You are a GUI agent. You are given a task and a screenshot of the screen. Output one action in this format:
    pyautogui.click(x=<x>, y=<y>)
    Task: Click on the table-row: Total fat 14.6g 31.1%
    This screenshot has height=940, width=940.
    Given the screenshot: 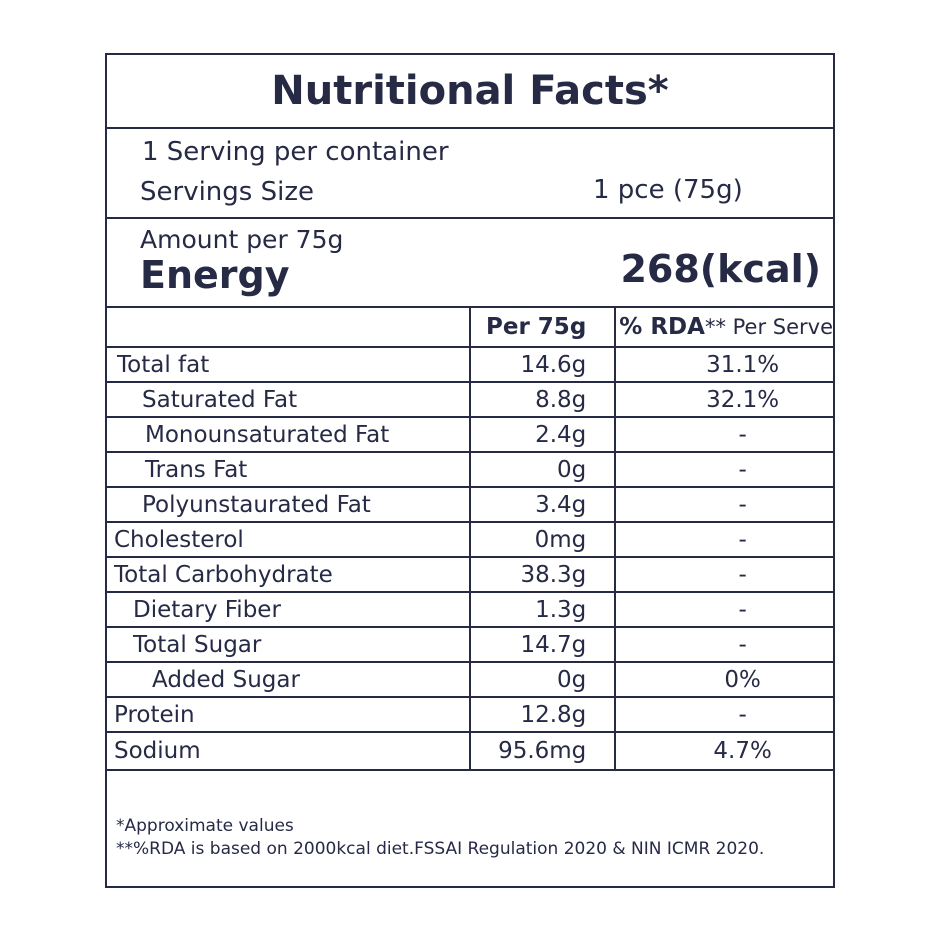 What is the action you would take?
    pyautogui.click(x=470, y=364)
    